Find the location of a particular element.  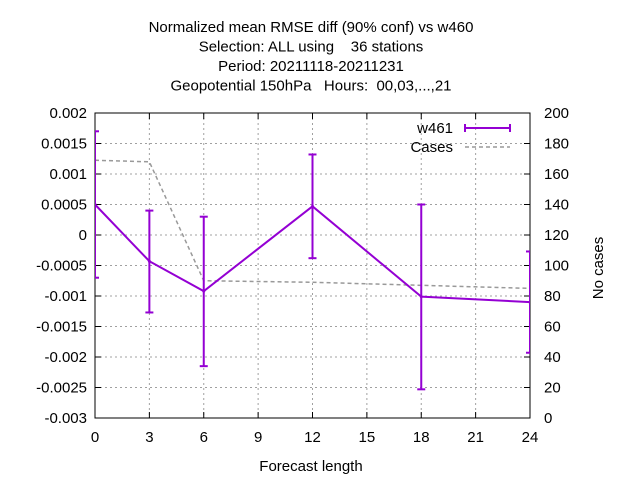

y-tick-label: 0.001 is located at coordinates (68, 174).